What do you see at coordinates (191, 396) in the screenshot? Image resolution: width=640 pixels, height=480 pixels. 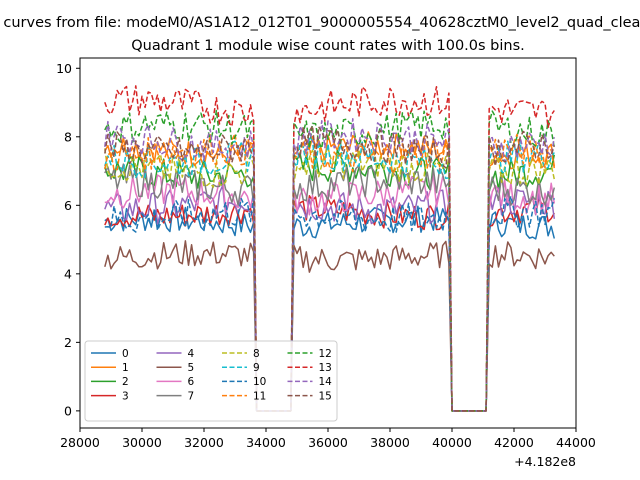 I see `legend-label: 7` at bounding box center [191, 396].